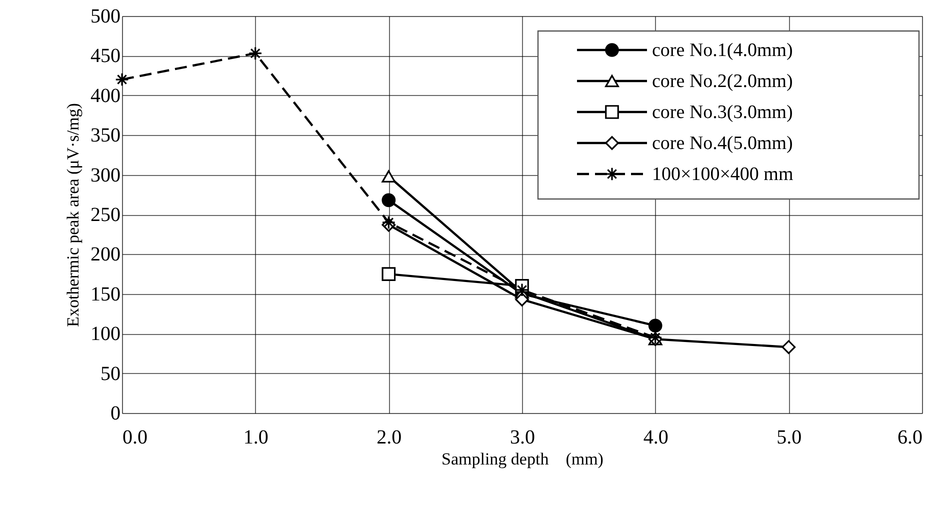 This screenshot has height=515, width=938. What do you see at coordinates (110, 373) in the screenshot?
I see `y-tick-label: 50` at bounding box center [110, 373].